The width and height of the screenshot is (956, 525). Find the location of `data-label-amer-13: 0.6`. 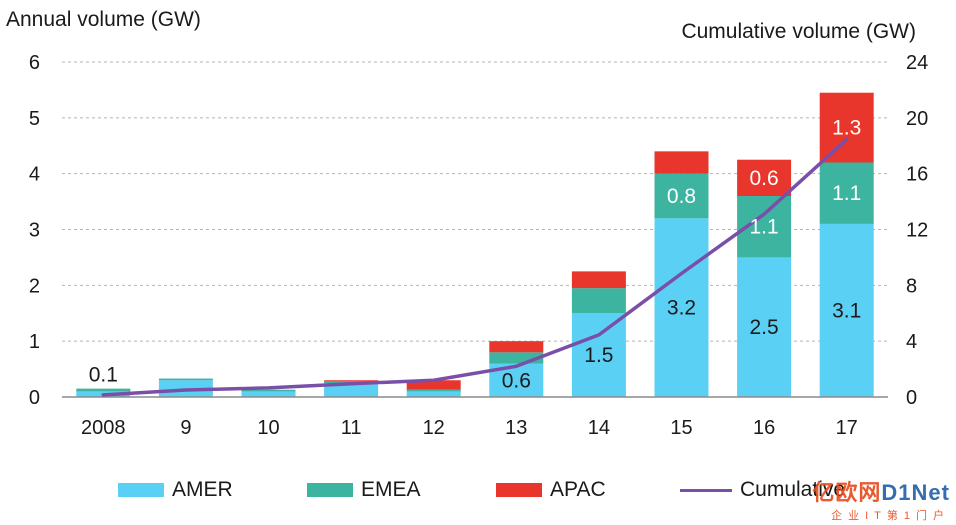

data-label-amer-13: 0.6 is located at coordinates (516, 380).